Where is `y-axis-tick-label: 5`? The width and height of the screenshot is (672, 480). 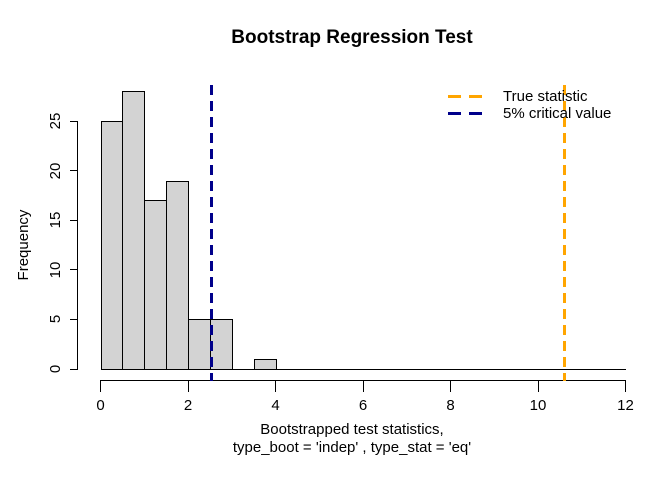
y-axis-tick-label: 5 is located at coordinates (55, 319).